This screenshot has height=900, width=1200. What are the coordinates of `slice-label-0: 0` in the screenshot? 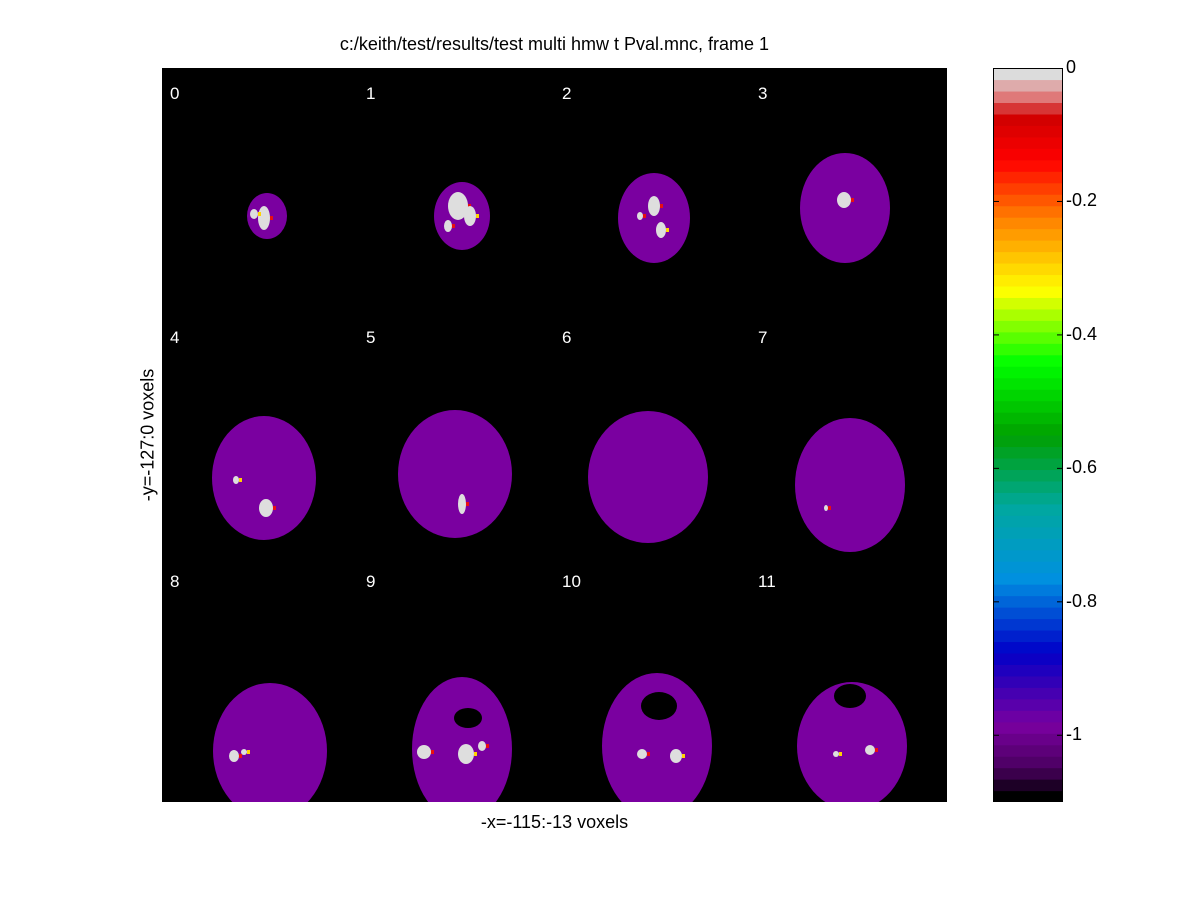 It's located at (175, 93).